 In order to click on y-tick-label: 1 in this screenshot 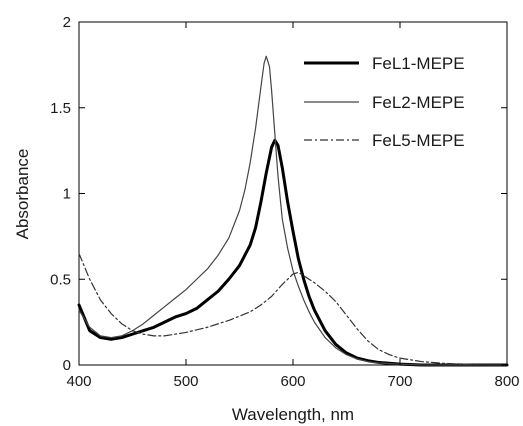, I will do `click(67, 194)`.